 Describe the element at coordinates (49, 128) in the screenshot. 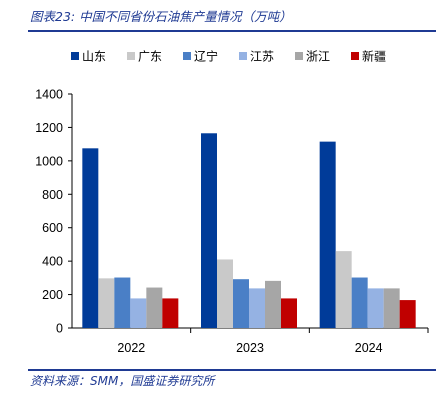

I see `y-tick-label: 1200` at that location.